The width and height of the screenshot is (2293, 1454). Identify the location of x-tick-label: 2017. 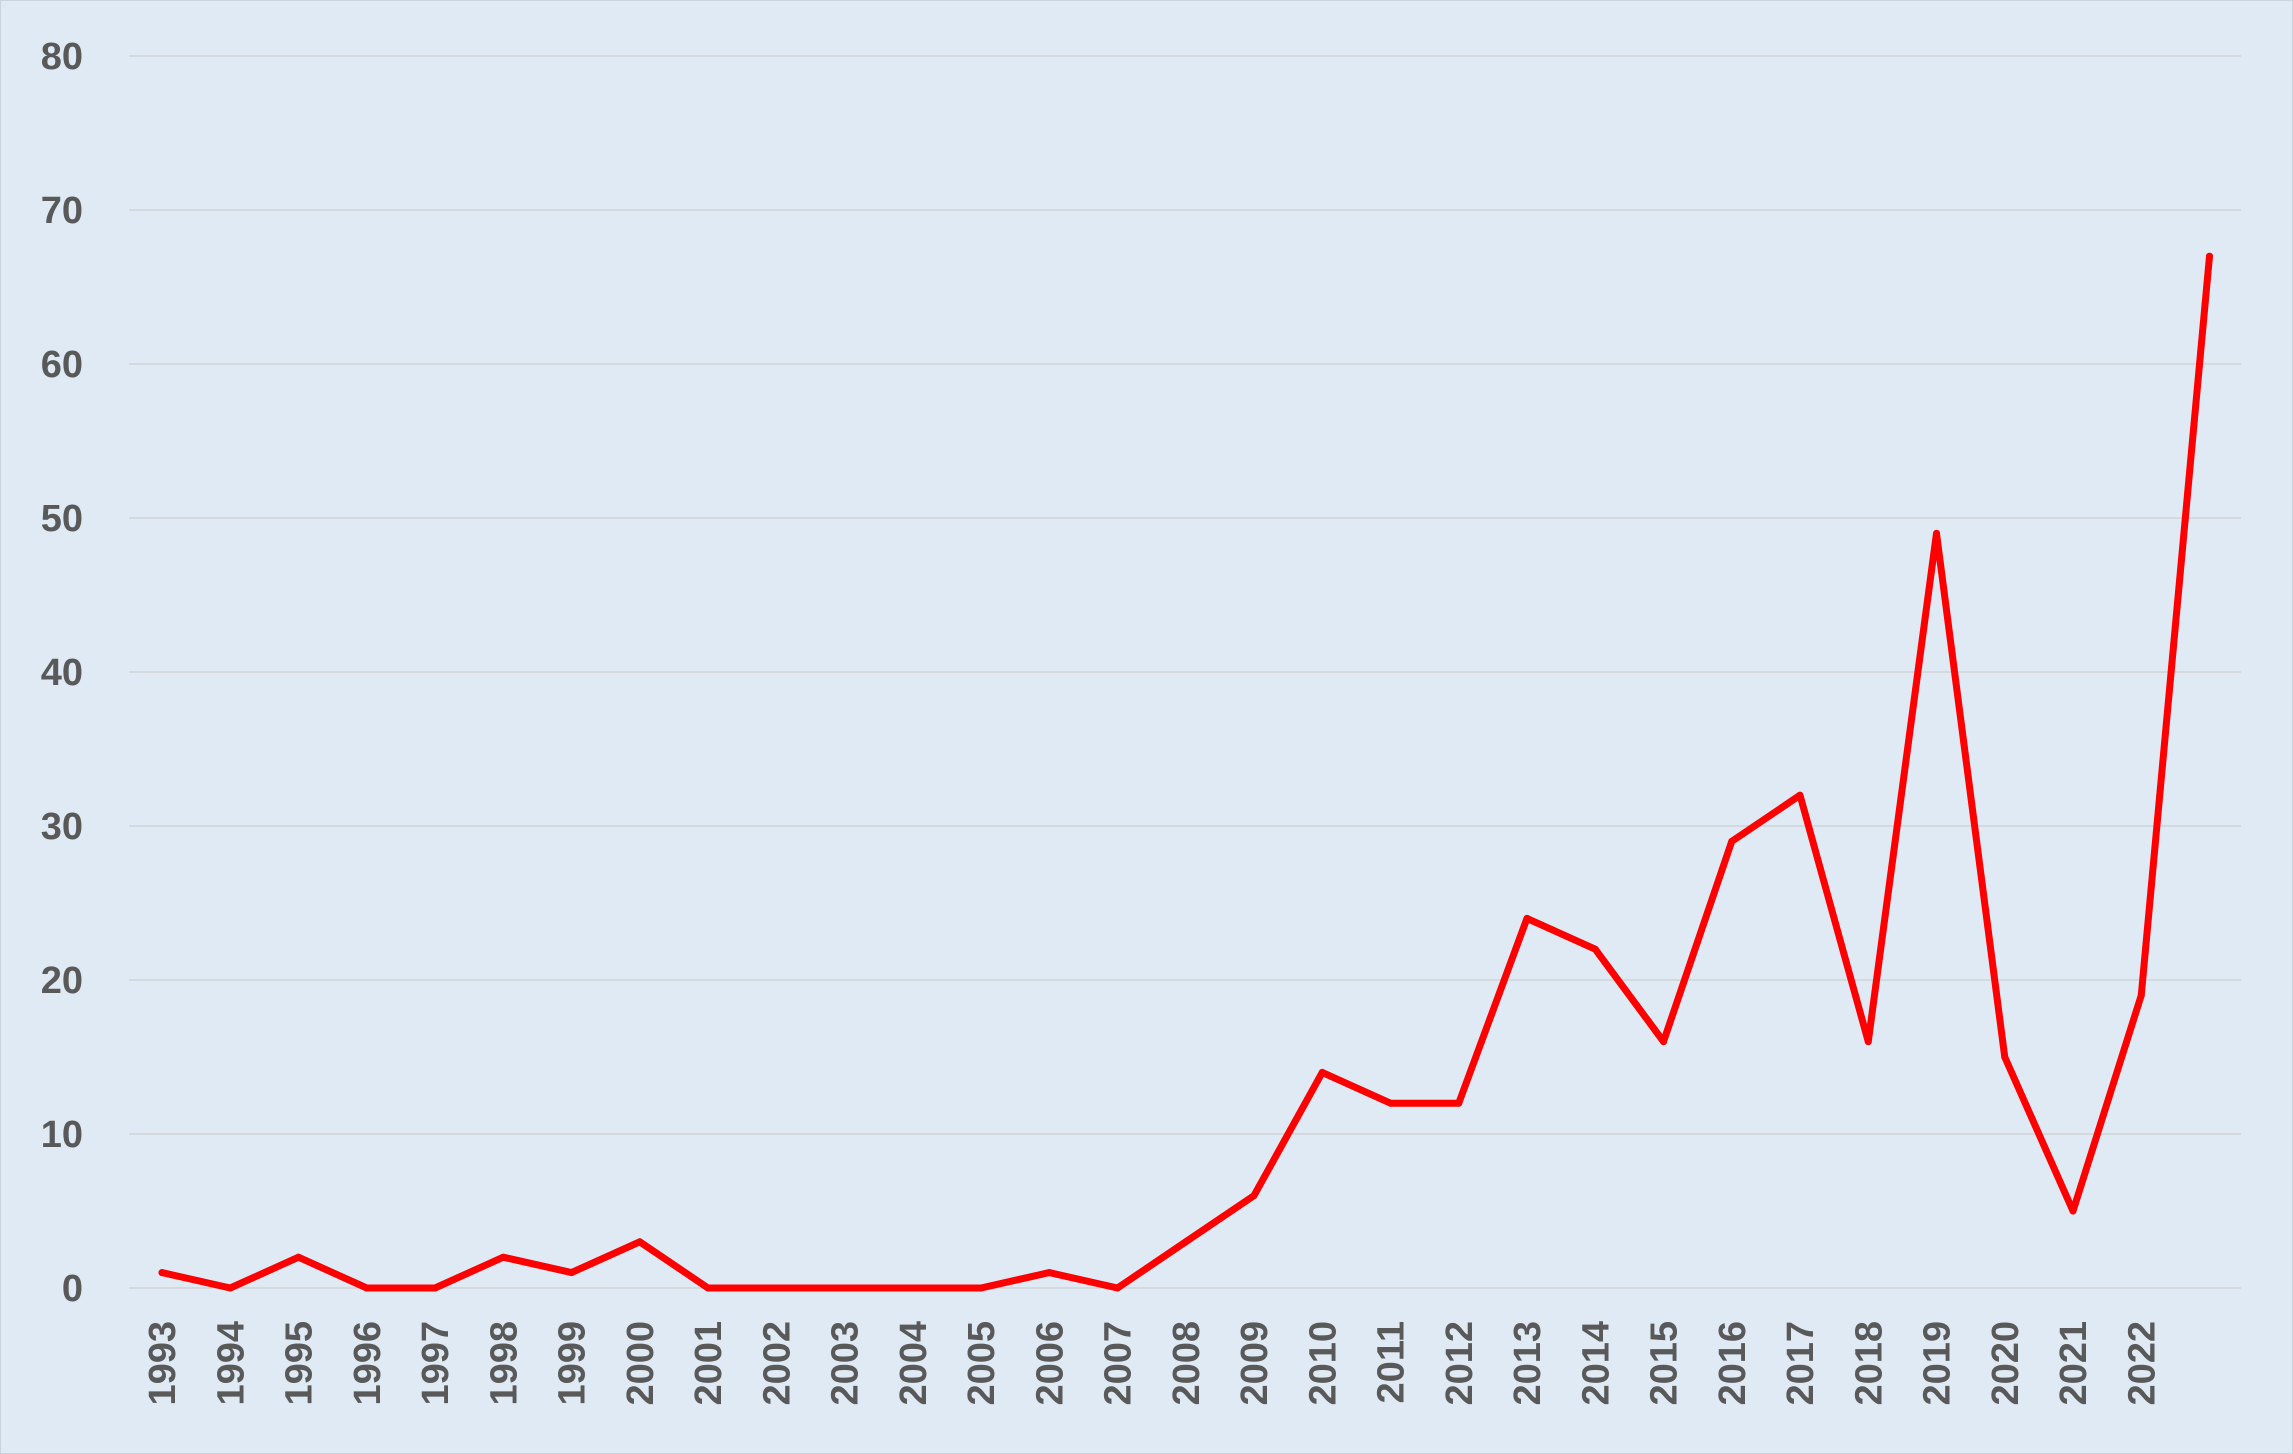
(1801, 1363).